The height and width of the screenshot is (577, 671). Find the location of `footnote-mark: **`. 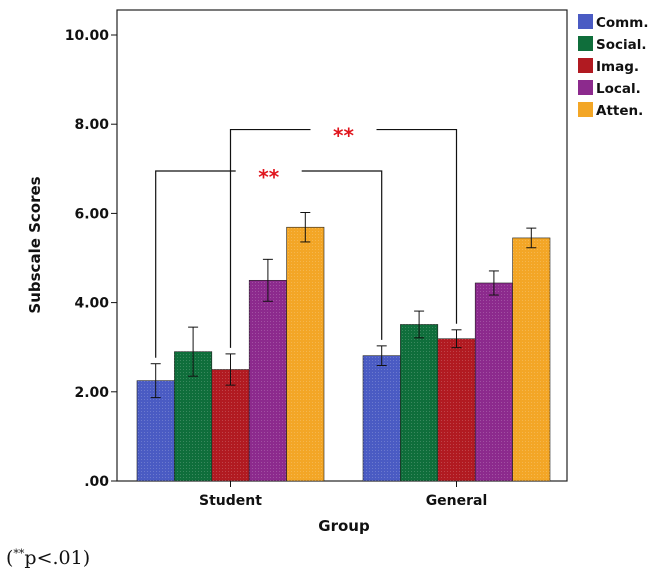

footnote-mark: ** is located at coordinates (19, 553).